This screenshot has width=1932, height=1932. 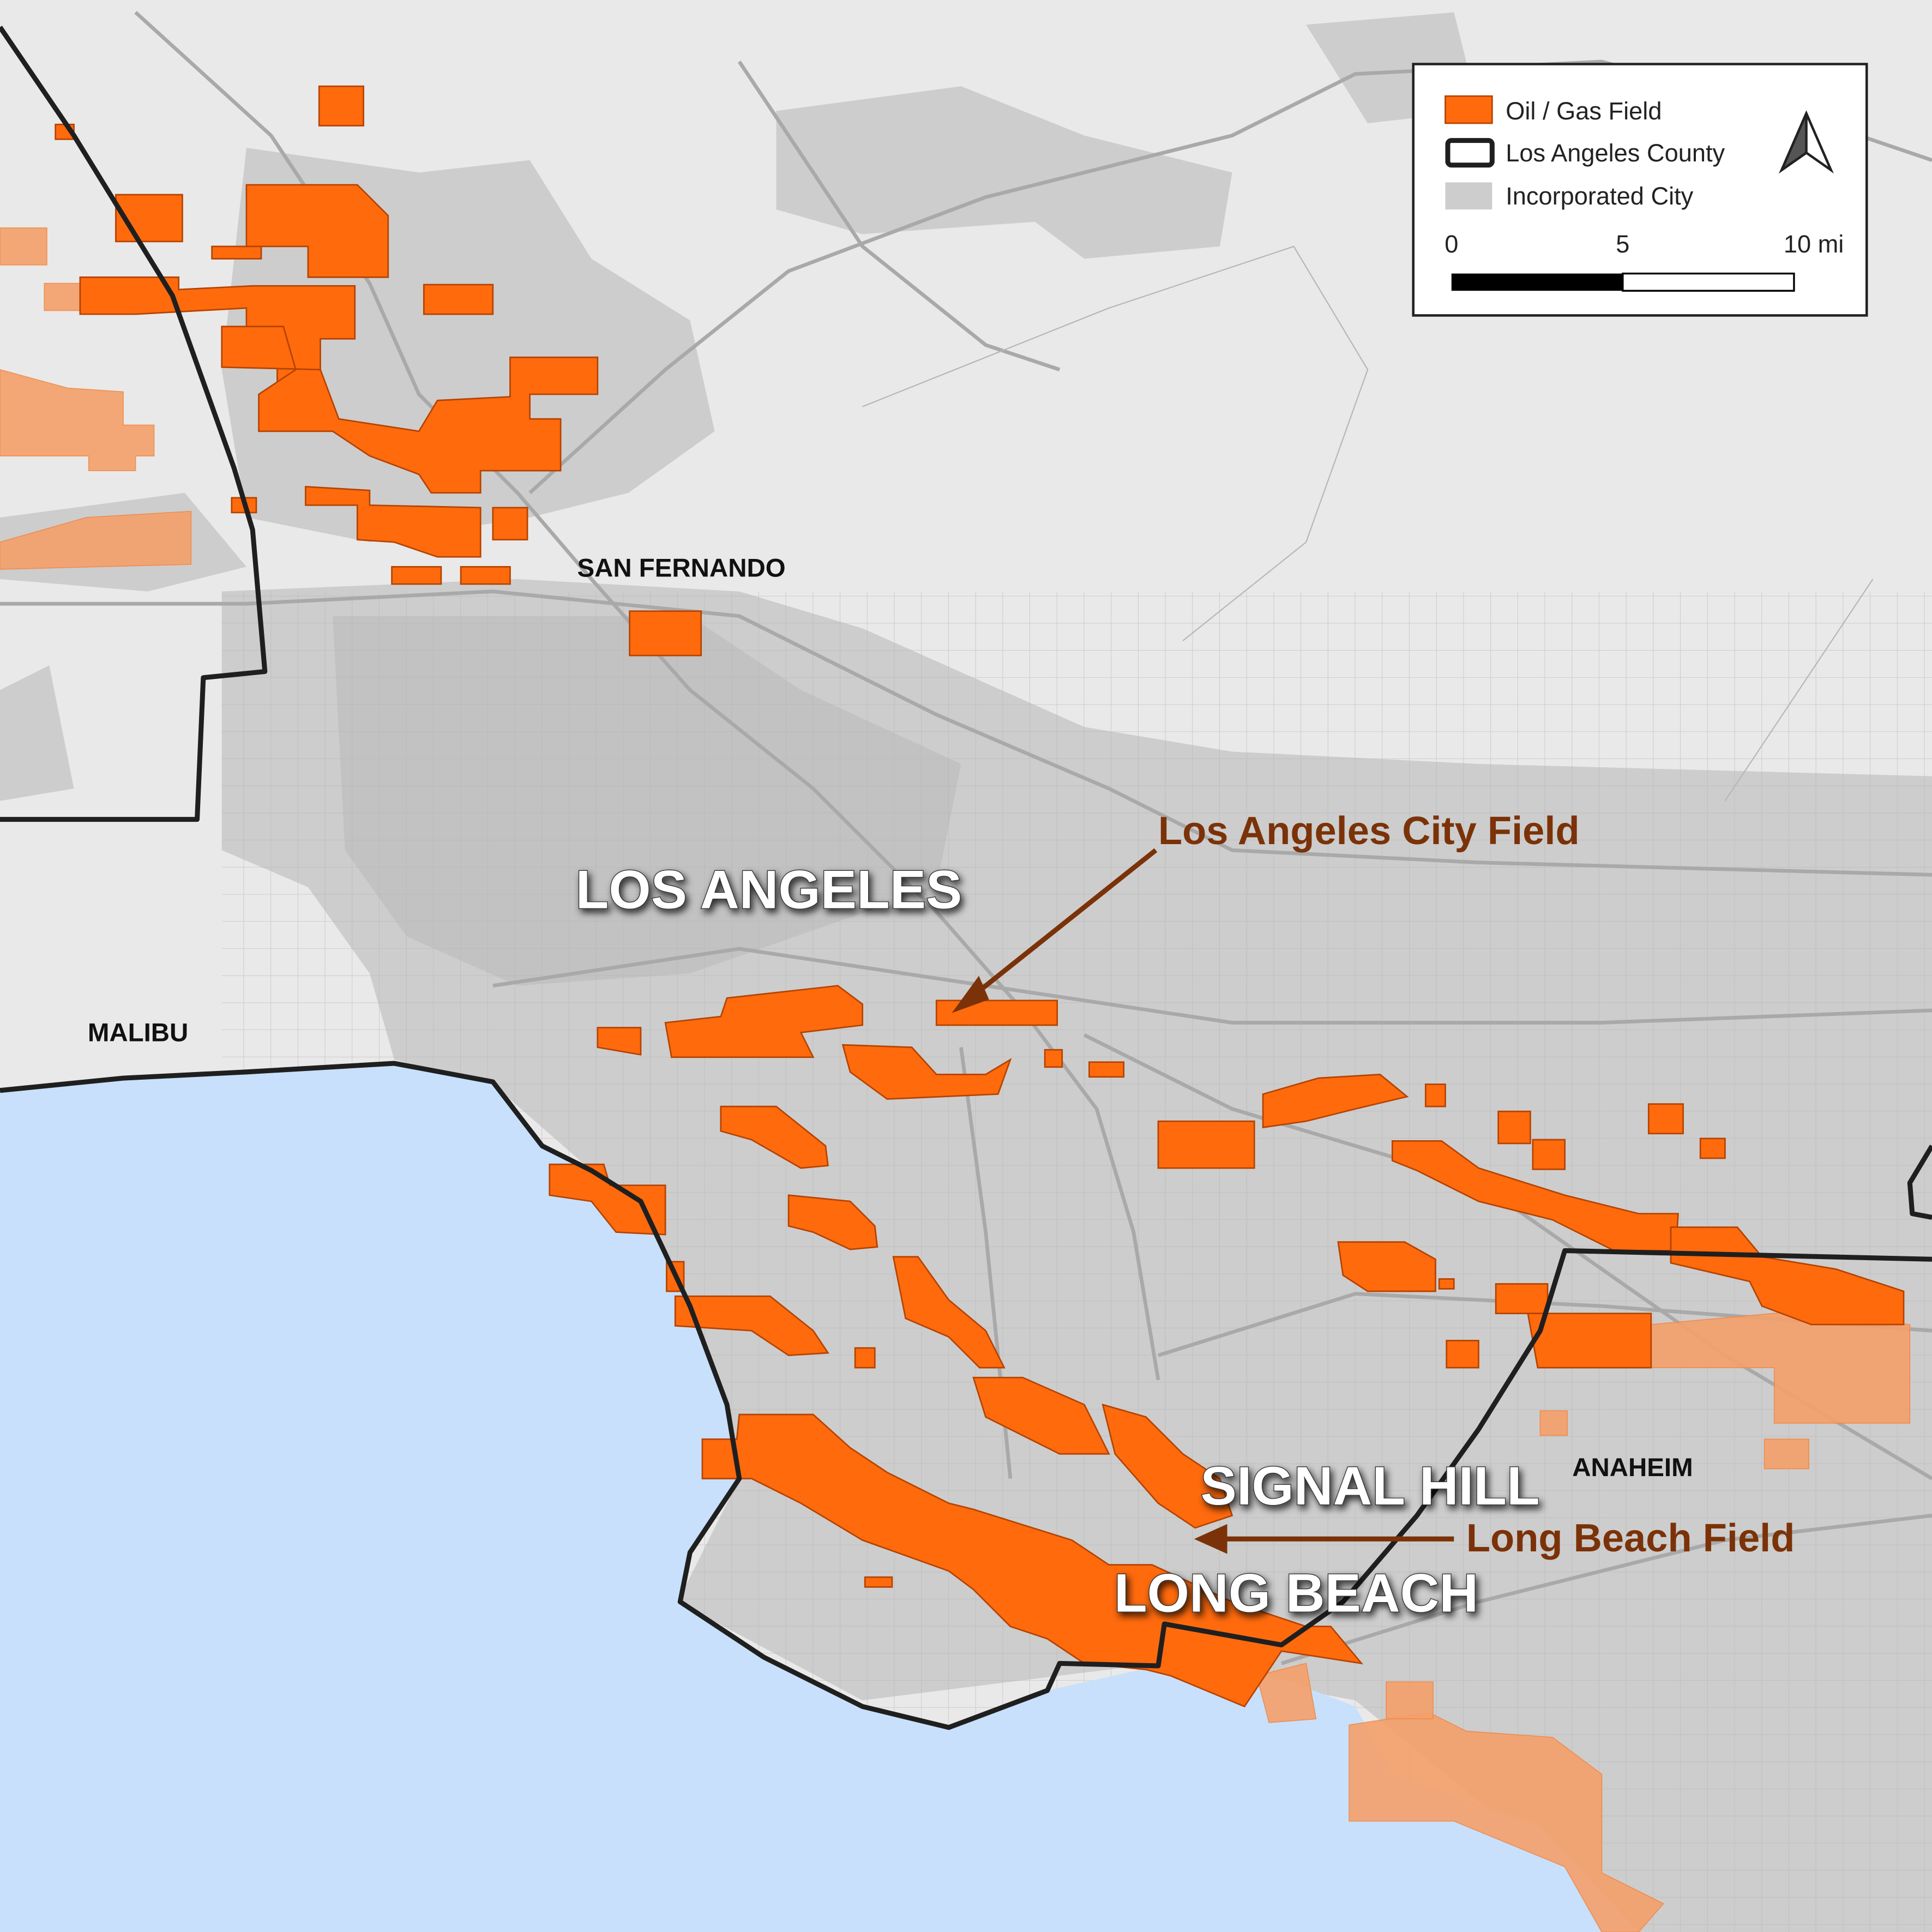 What do you see at coordinates (769, 889) in the screenshot?
I see `place-label: LOS ANGELES` at bounding box center [769, 889].